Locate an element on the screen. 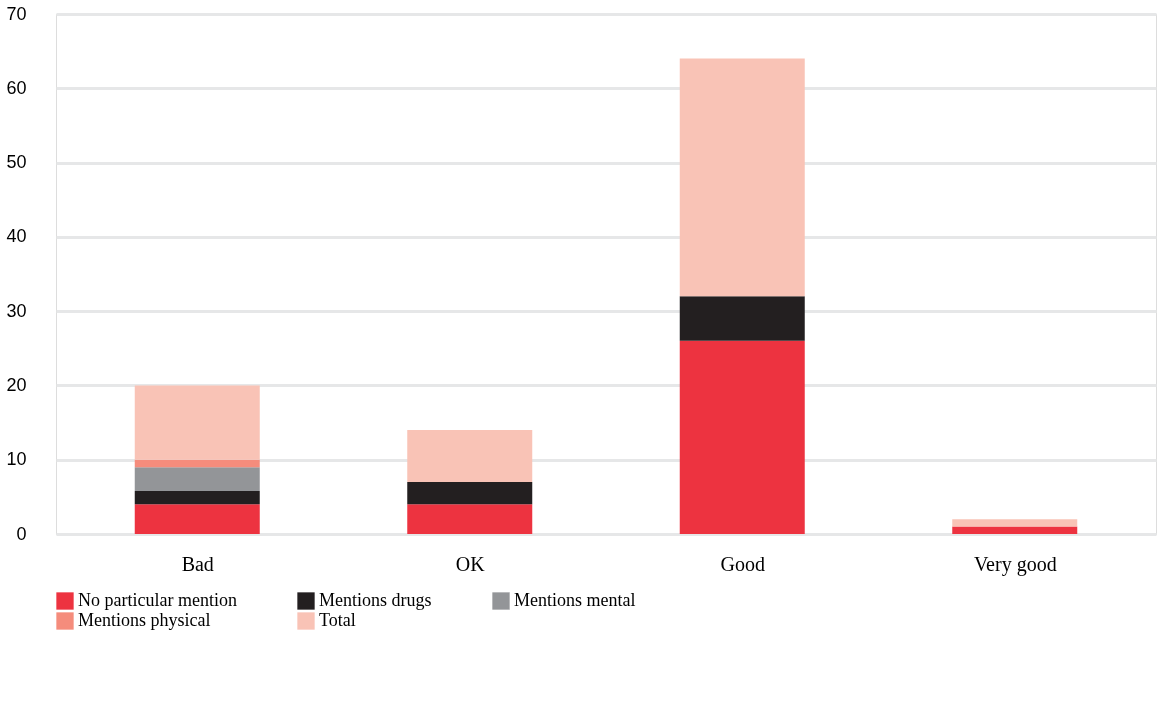 Image resolution: width=1167 pixels, height=711 pixels. legend-label: Mentions drugs is located at coordinates (375, 600).